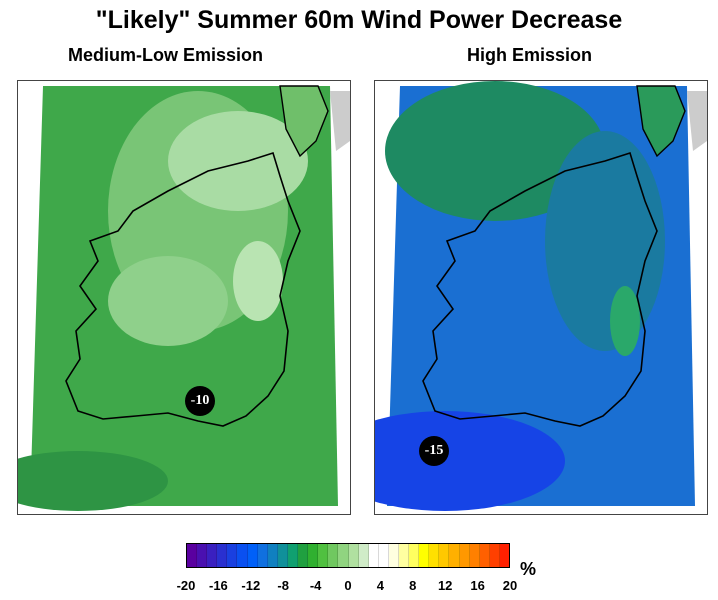 The height and width of the screenshot is (600, 718). Describe the element at coordinates (477, 585) in the screenshot. I see `colorbar-tick-label: 16` at that location.